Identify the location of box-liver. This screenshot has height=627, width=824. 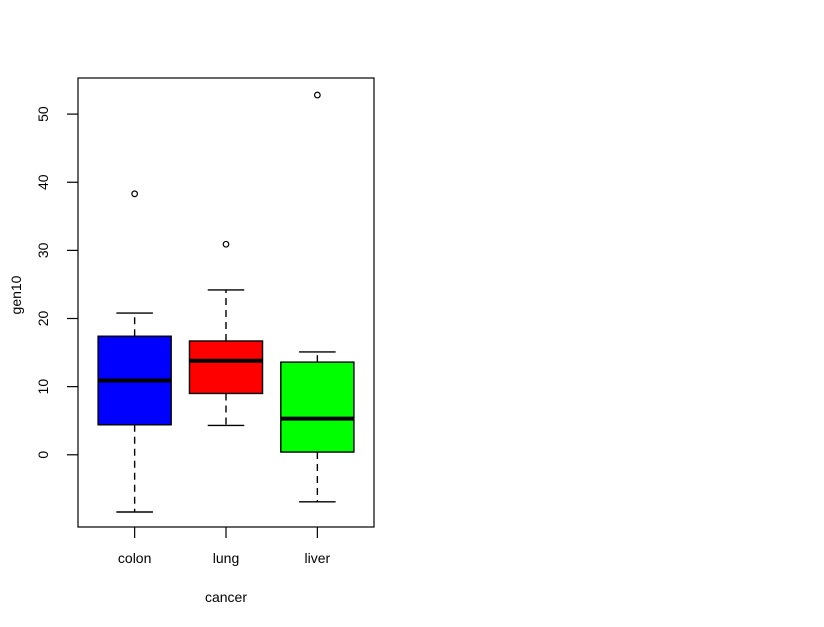
(317, 407).